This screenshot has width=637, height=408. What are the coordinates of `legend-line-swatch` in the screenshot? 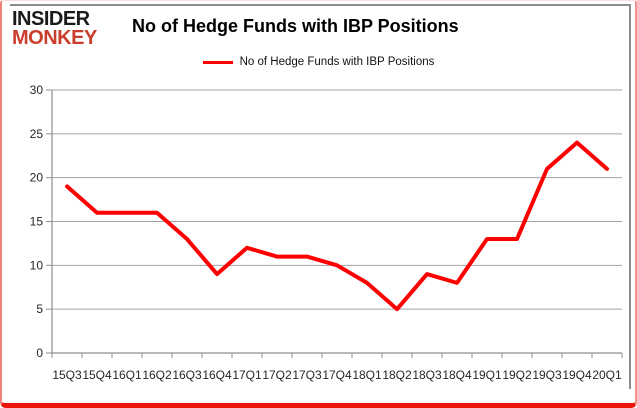 It's located at (217, 62).